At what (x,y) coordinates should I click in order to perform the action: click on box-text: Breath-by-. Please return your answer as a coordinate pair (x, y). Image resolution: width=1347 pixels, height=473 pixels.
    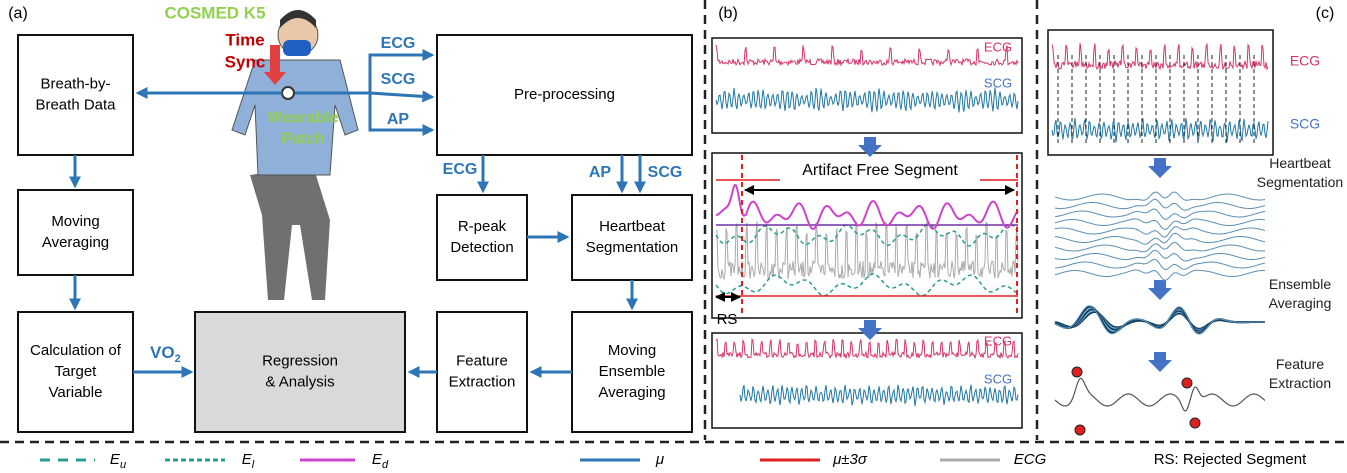
    Looking at the image, I should click on (75, 83).